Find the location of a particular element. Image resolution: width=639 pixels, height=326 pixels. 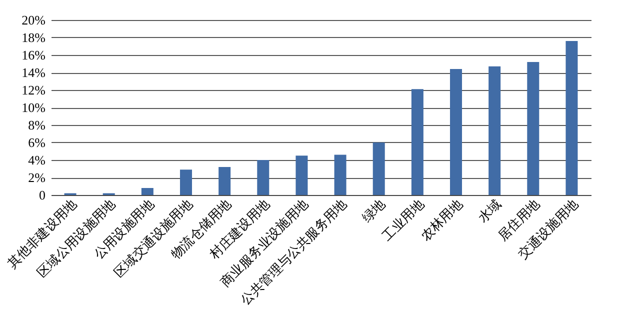

y-tick-label: 4% is located at coordinates (37, 160).